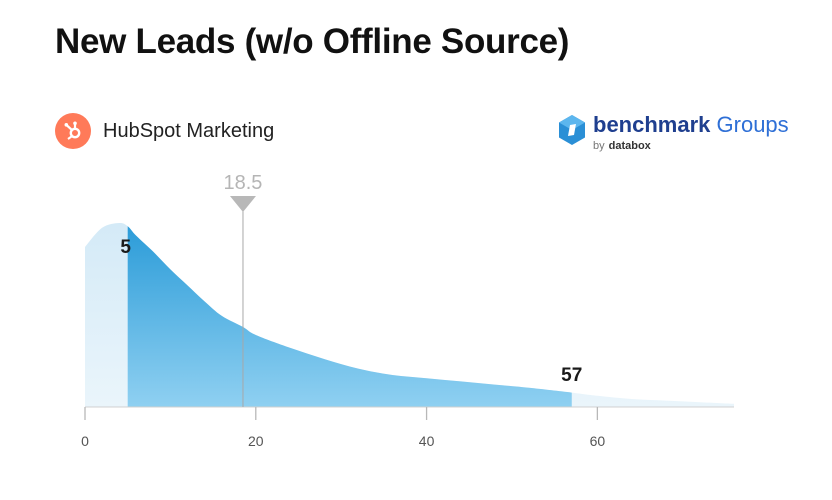 This screenshot has width=832, height=500. I want to click on median-label: 18.5, so click(243, 183).